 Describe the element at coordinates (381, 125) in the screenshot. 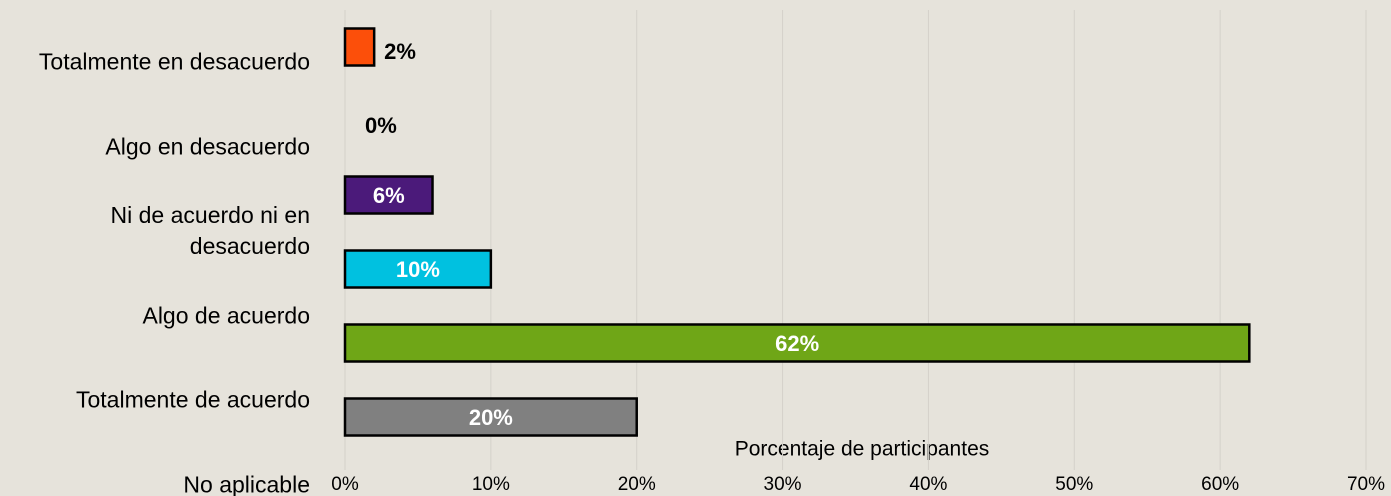

I see `value-label: 0%` at that location.